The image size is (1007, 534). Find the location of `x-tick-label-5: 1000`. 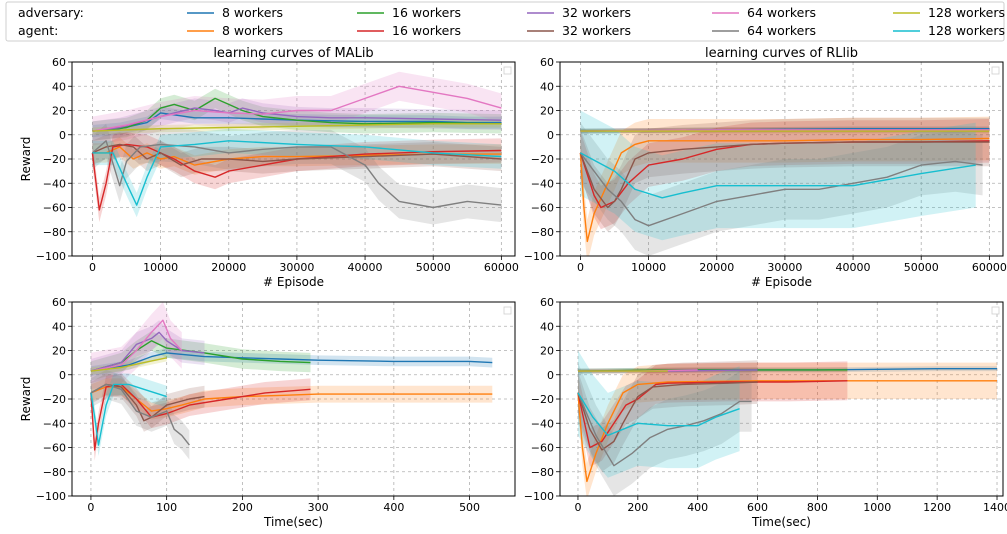

x-tick-label-5: 1000 is located at coordinates (877, 507).